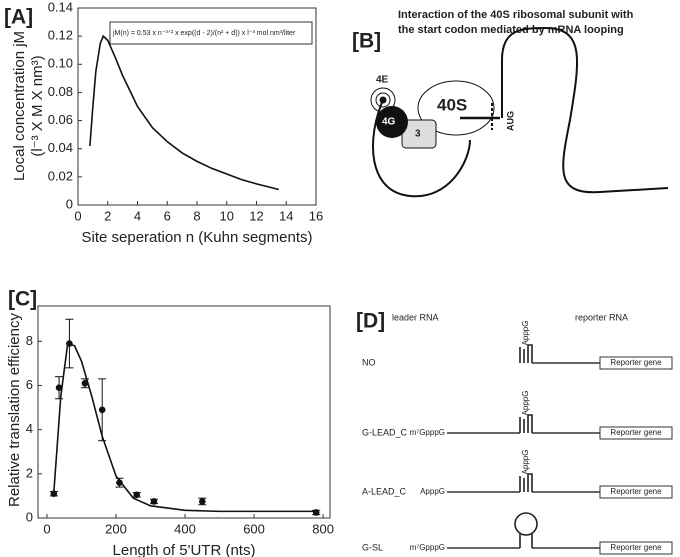 This screenshot has height=557, width=680. I want to click on row-name: G-SL, so click(372, 547).